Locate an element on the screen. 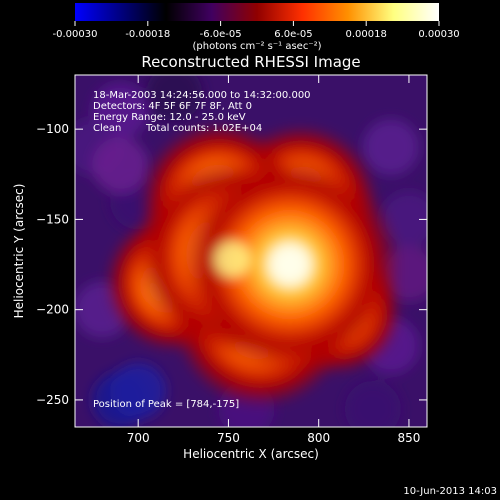 The image size is (500, 500). colorbar-tick-label: -0.00018 is located at coordinates (147, 34).